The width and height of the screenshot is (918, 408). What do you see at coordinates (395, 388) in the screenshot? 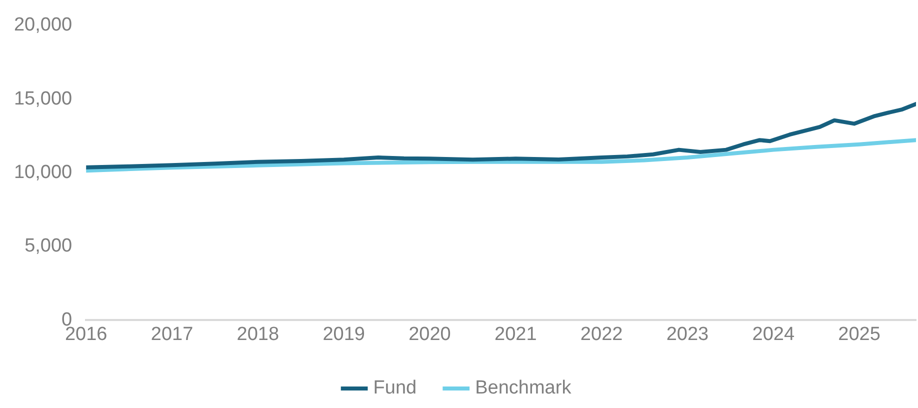
I see `legend-label: Fund` at bounding box center [395, 388].